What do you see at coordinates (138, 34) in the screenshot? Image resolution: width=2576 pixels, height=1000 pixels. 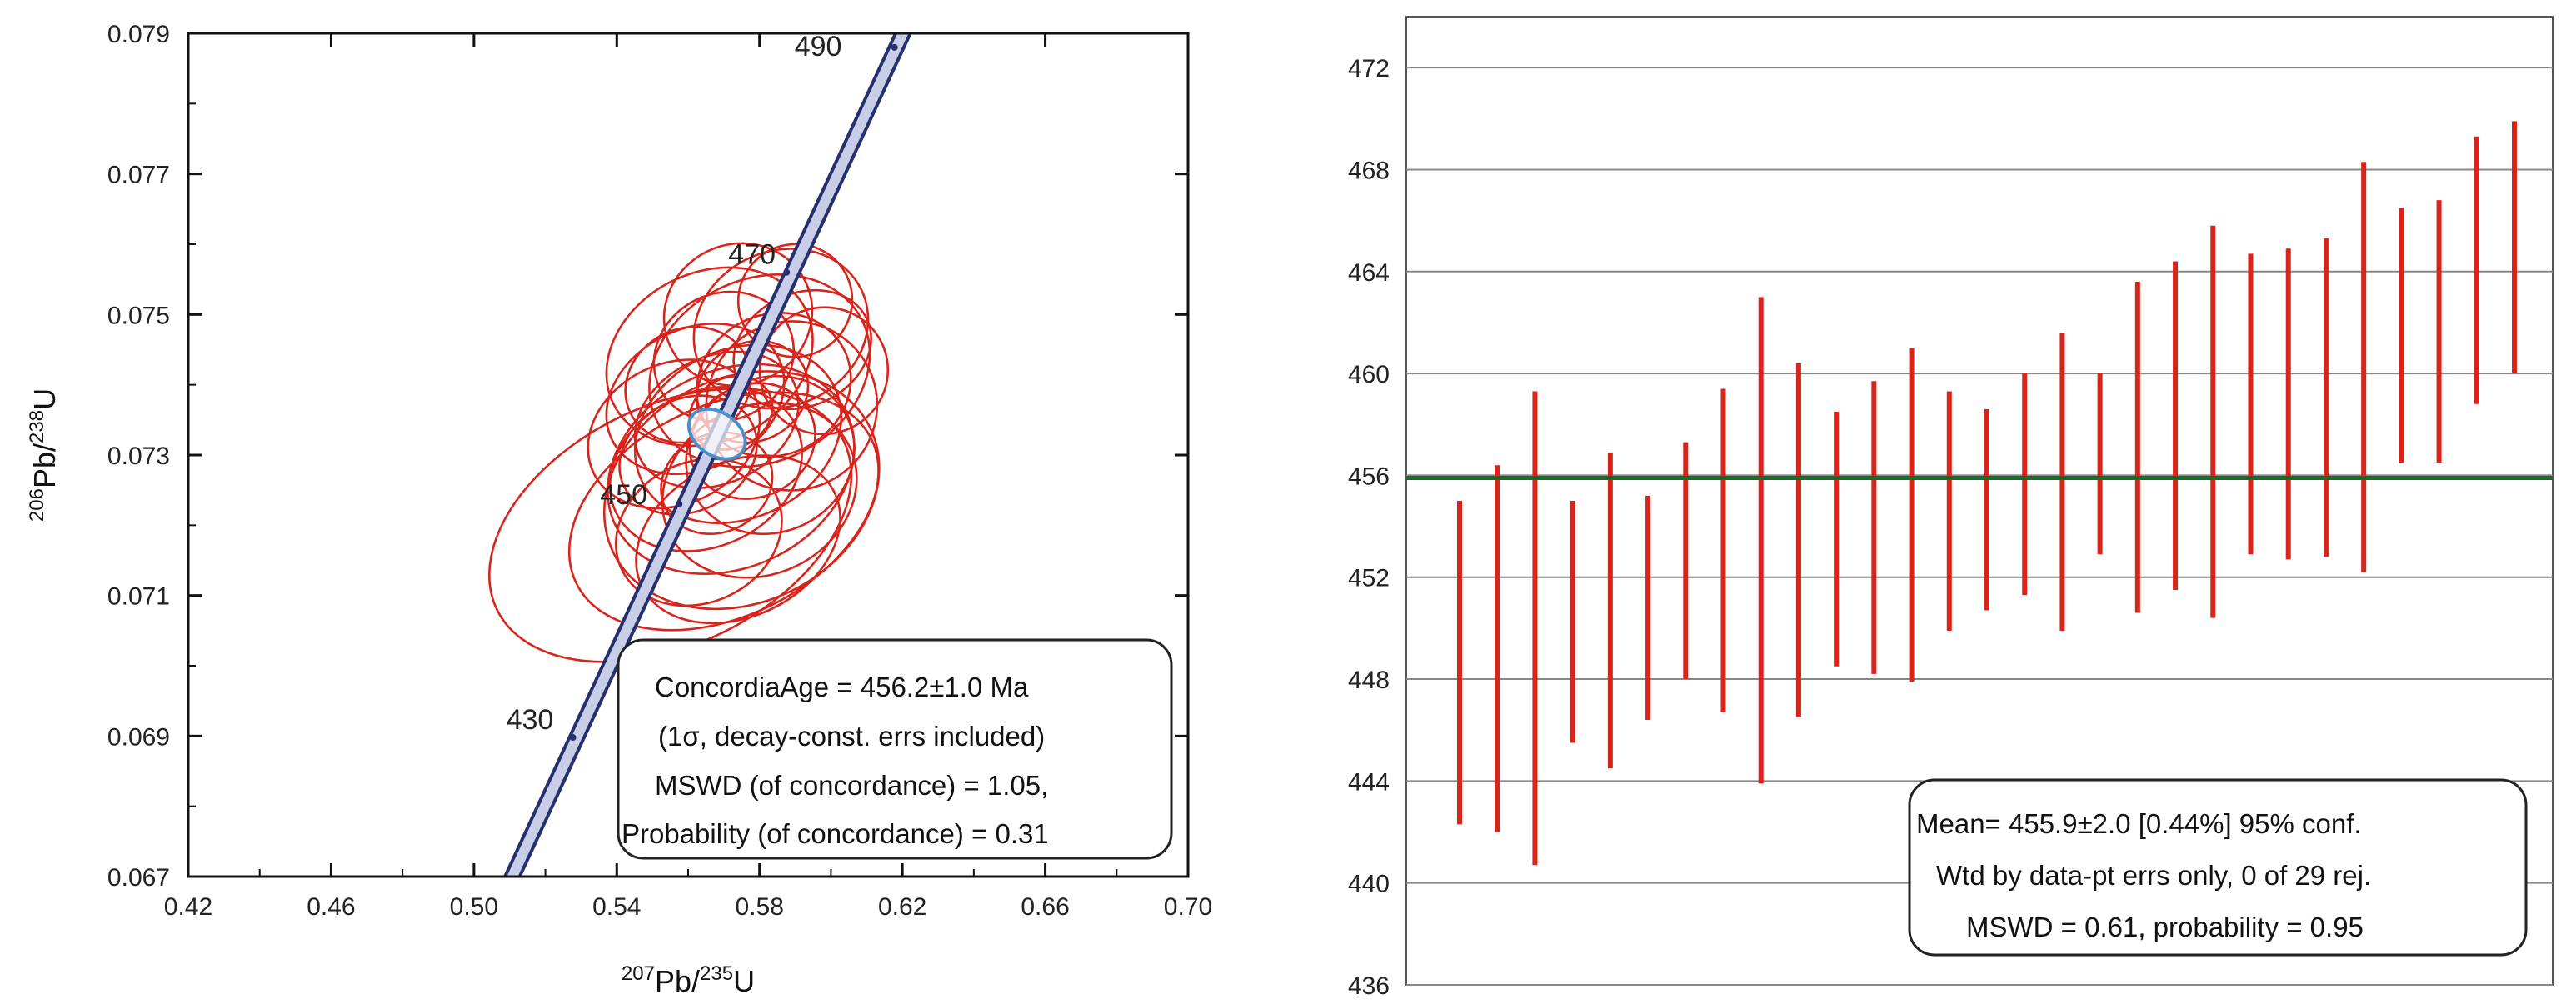 I see `y-tick-label: 0.079` at bounding box center [138, 34].